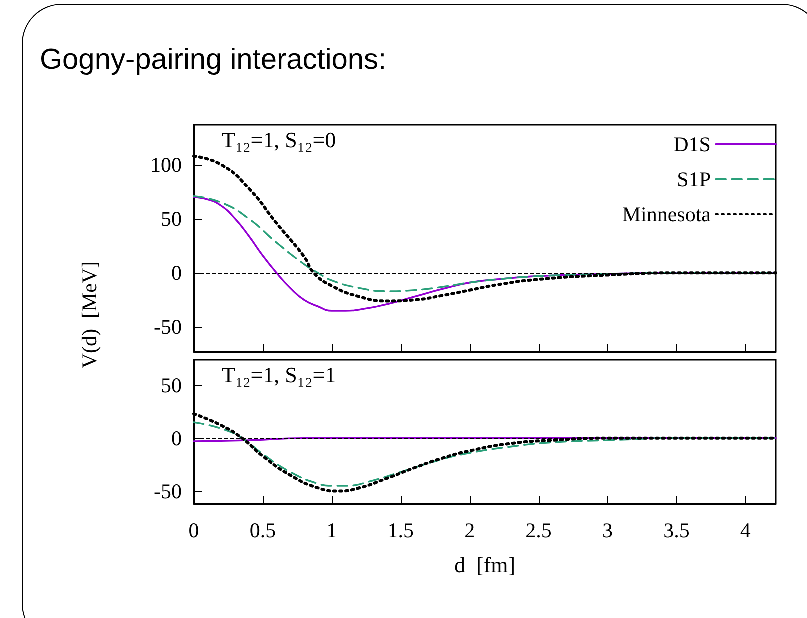 The width and height of the screenshot is (807, 618). I want to click on x-tick-label: 3.5, so click(677, 530).